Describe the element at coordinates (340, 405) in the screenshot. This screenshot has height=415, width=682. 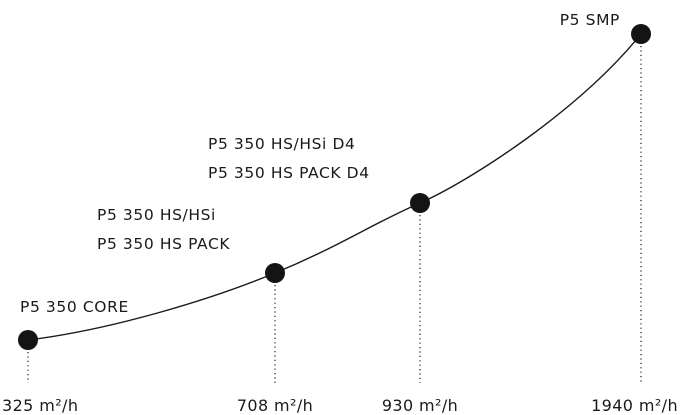
I see `x-tick-labels: 325 m²/h 708 m²/h 930 m²/h 1940 m²/h` at that location.